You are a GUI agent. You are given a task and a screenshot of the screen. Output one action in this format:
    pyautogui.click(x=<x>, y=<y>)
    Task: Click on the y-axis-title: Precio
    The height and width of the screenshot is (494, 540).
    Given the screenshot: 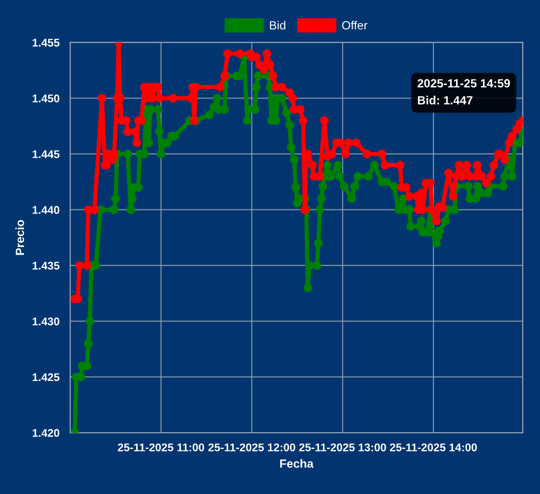 What is the action you would take?
    pyautogui.click(x=19, y=237)
    